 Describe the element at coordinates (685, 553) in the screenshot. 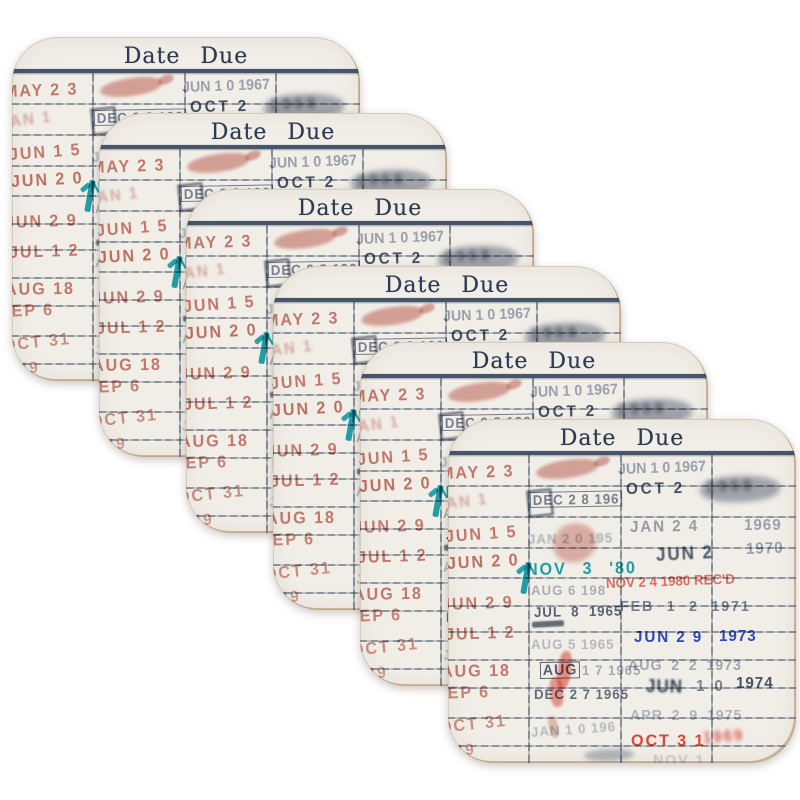

I see `date-stamp: JUN 2` at that location.